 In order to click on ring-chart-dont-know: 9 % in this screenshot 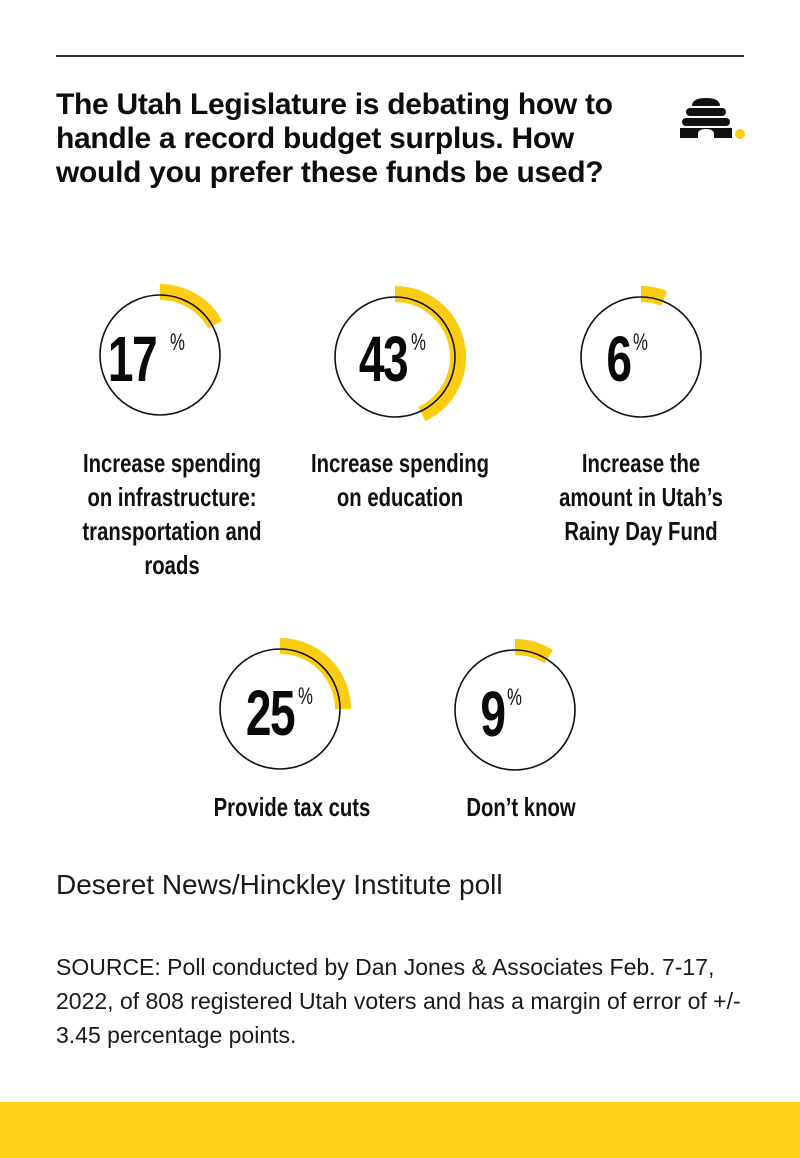, I will do `click(515, 710)`.